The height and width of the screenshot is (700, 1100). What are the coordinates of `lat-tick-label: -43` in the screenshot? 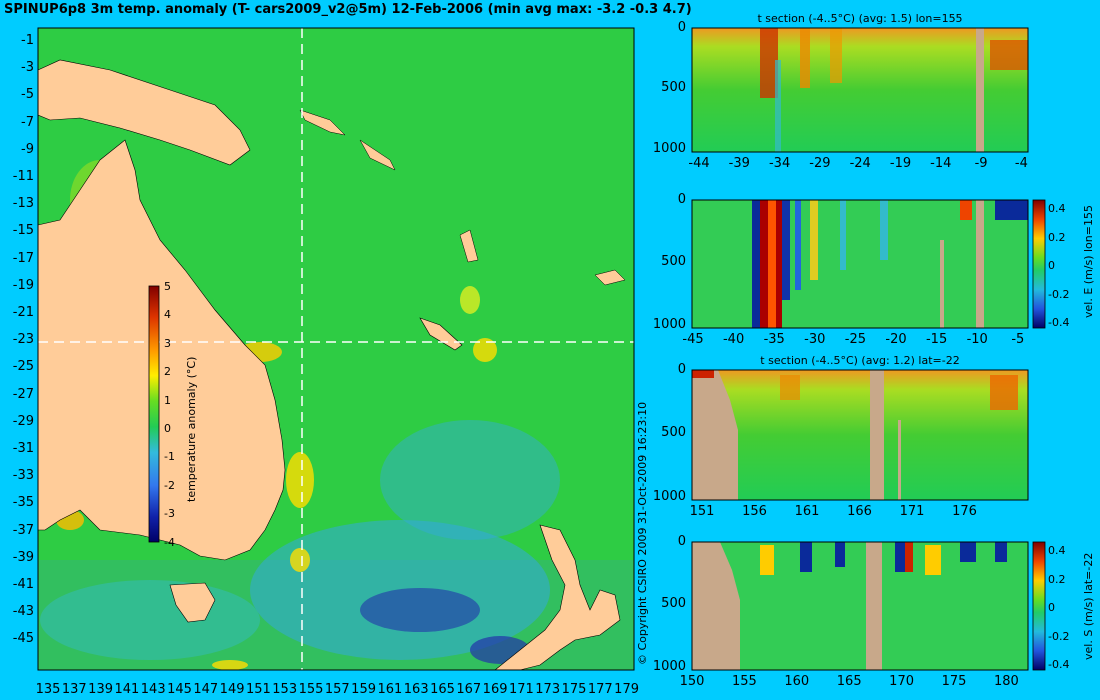 It's located at (23, 612).